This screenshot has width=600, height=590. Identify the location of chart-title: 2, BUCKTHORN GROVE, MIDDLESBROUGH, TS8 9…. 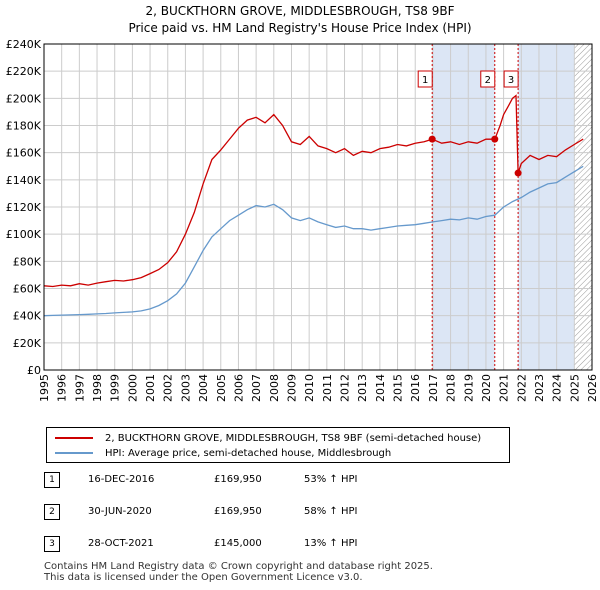
(300, 11).